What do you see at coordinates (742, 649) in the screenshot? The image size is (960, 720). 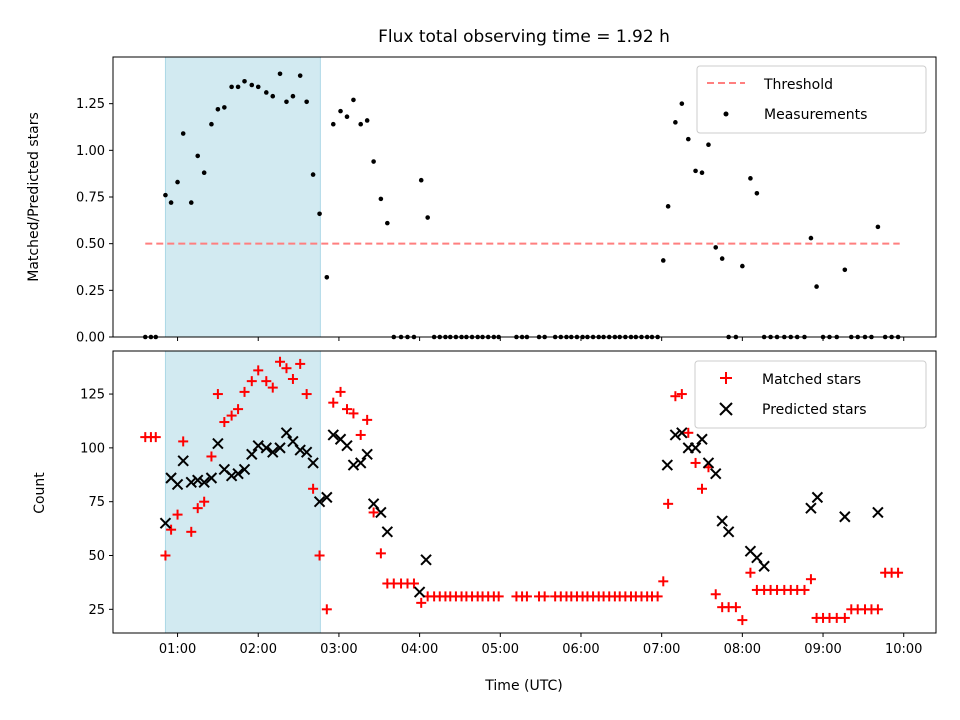 I see `x-tick-label: 08:00` at bounding box center [742, 649].